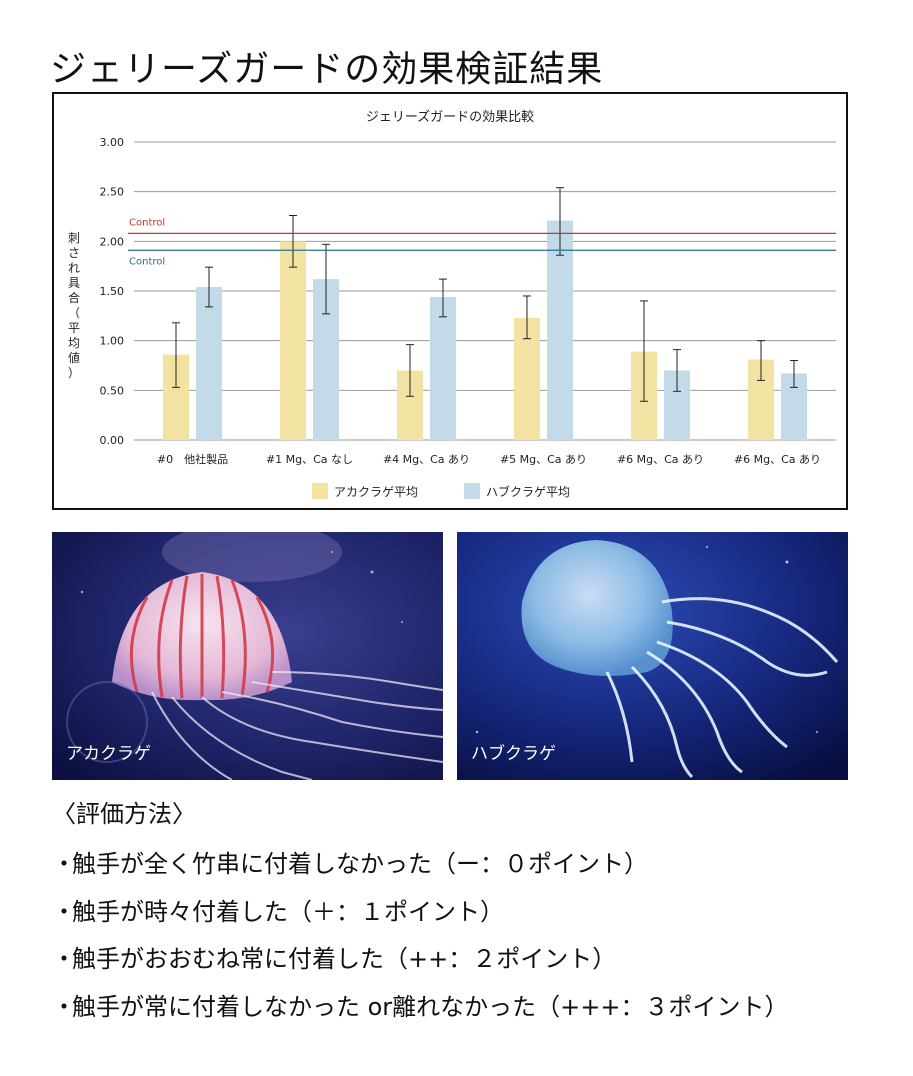 This screenshot has width=913, height=1076. I want to click on photo-label-habukurage: ハブクラゲ, so click(513, 754).